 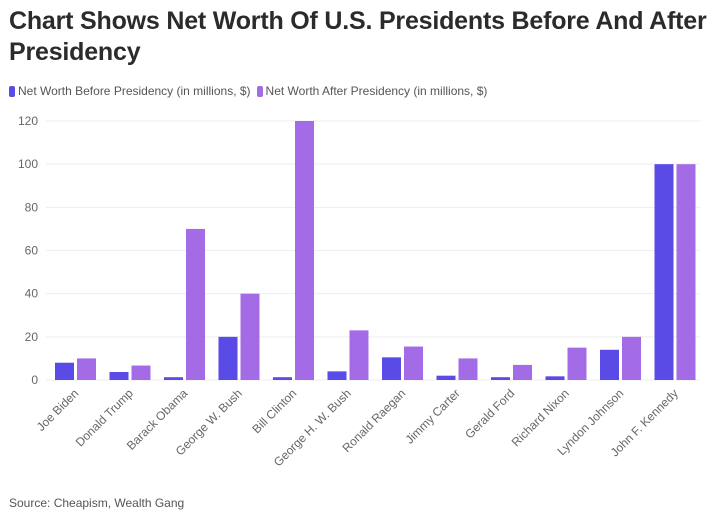 I want to click on x-tick-label: Gerald Ford, so click(x=489, y=413).